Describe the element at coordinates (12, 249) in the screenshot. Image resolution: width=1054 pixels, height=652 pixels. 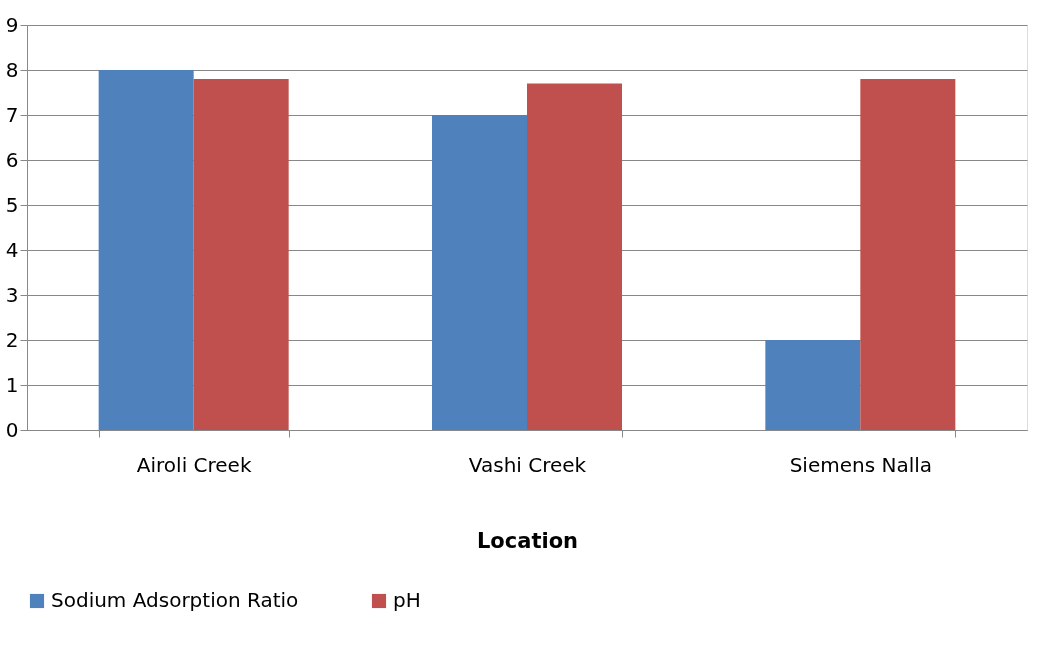
I see `y-tick-label: 4` at that location.